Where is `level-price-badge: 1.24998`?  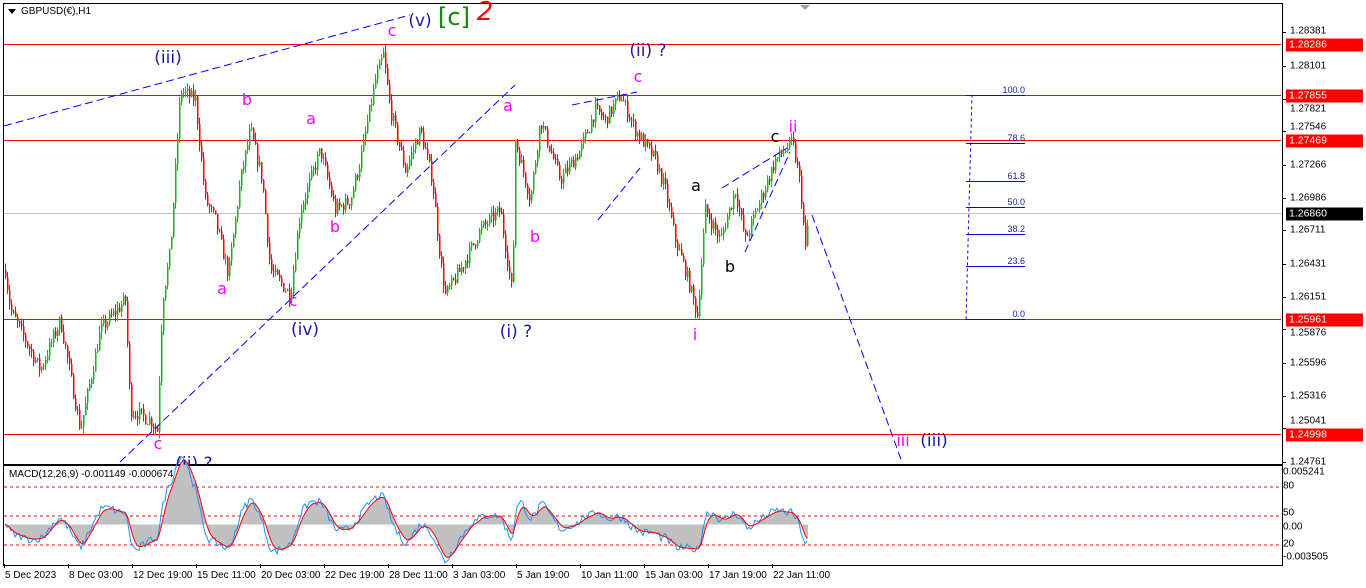 level-price-badge: 1.24998 is located at coordinates (1324, 434).